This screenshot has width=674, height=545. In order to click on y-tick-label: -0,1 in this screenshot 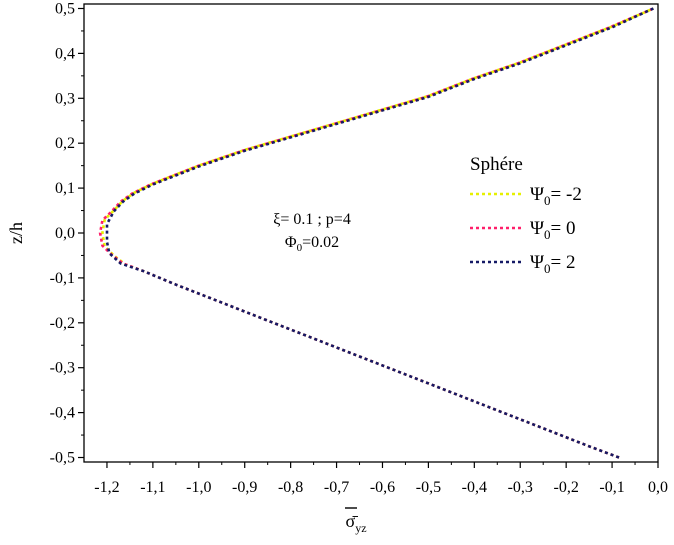, I will do `click(62, 278)`.